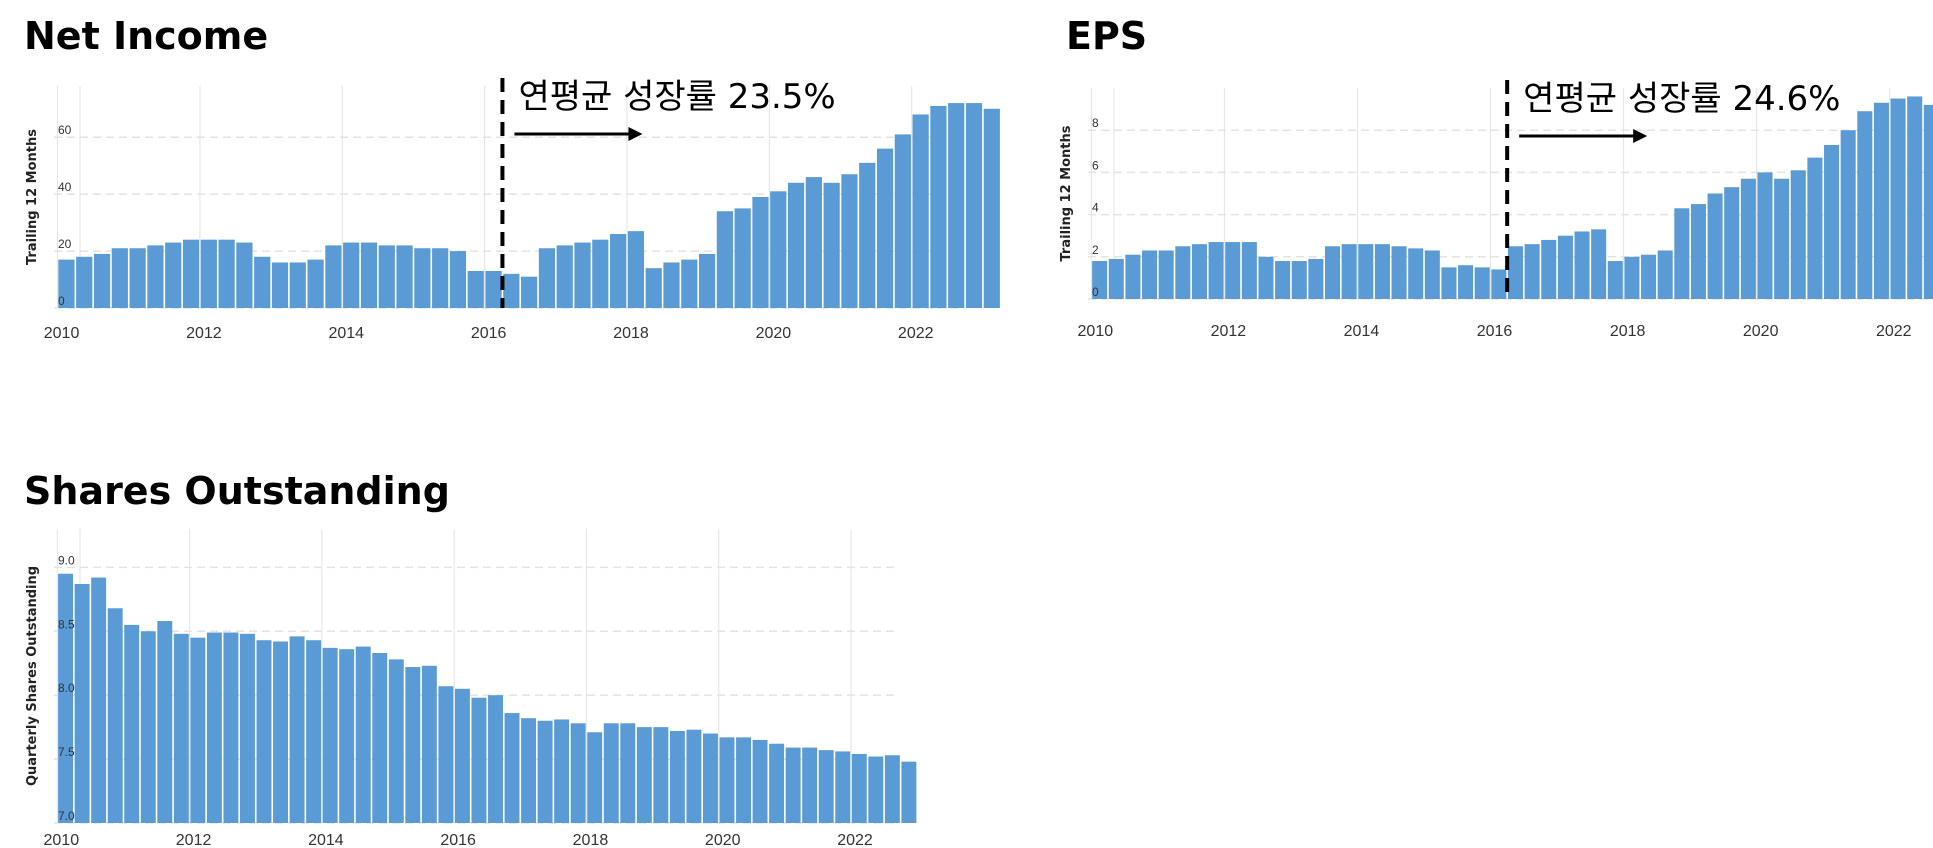  I want to click on x-tick-label: 2020, so click(1761, 331).